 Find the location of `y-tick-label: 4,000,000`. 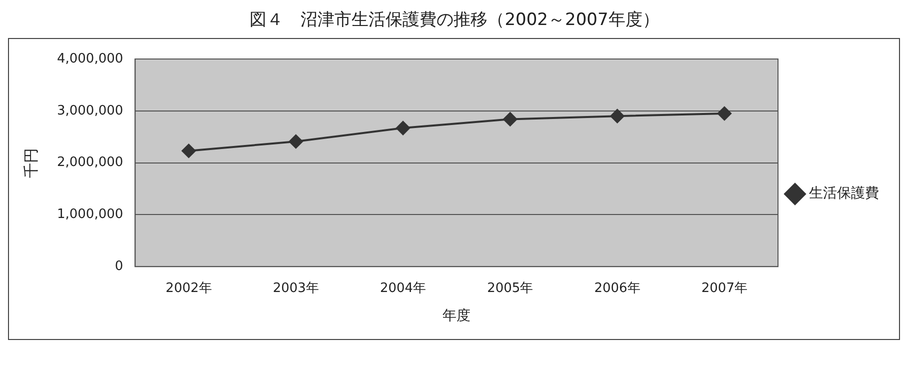

y-tick-label: 4,000,000 is located at coordinates (90, 58).